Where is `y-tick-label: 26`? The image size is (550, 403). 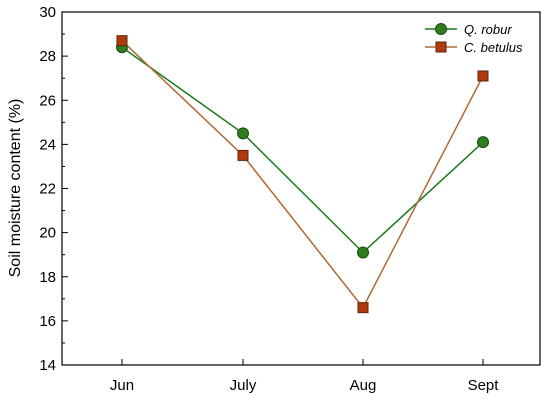 y-tick-label: 26 is located at coordinates (47, 100).